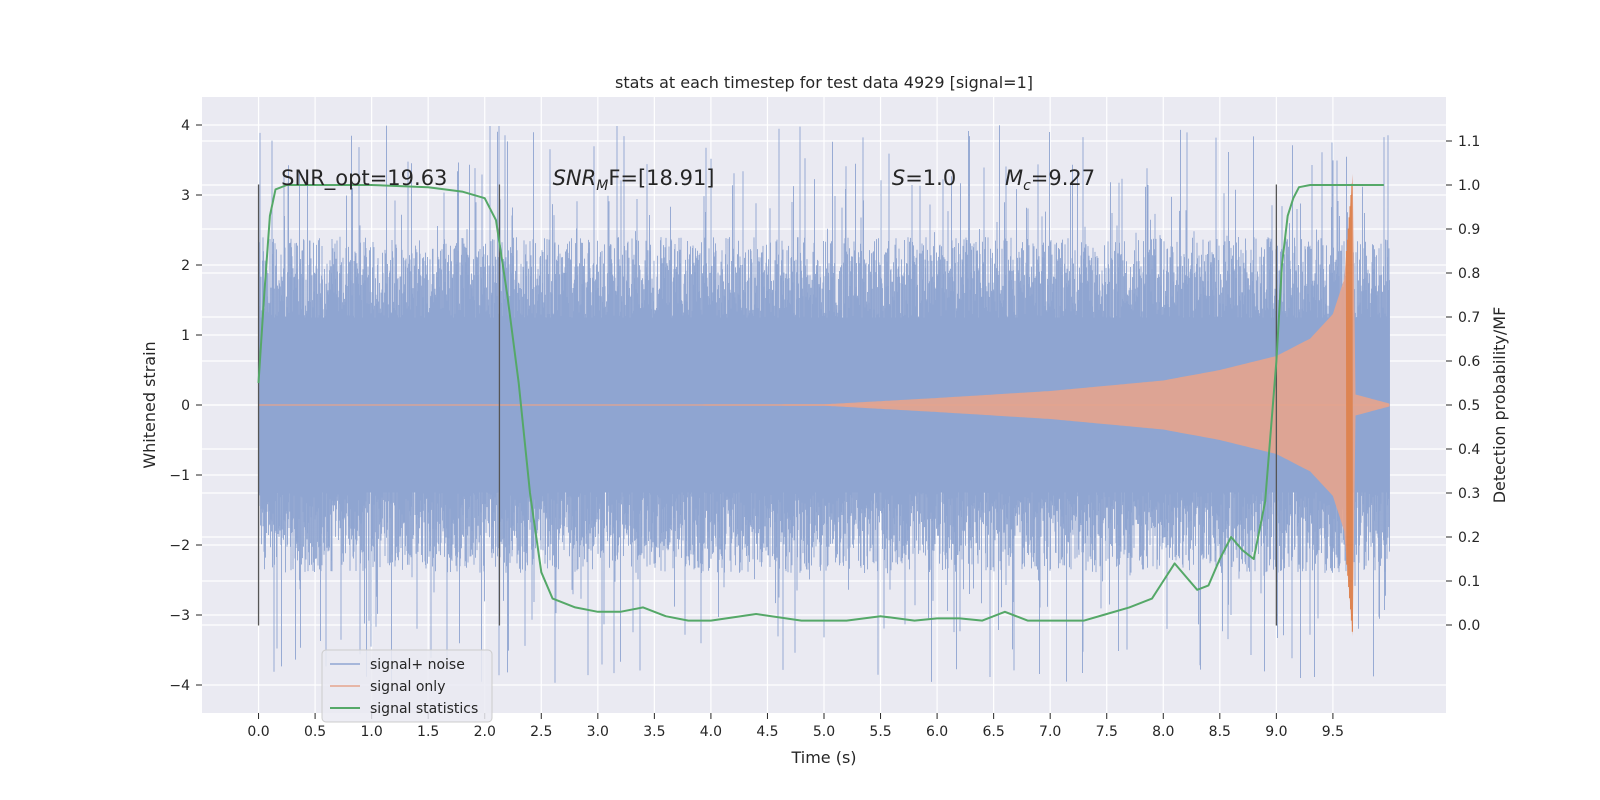  Describe the element at coordinates (1163, 732) in the screenshot. I see `x-tick-label: 8.0` at that location.